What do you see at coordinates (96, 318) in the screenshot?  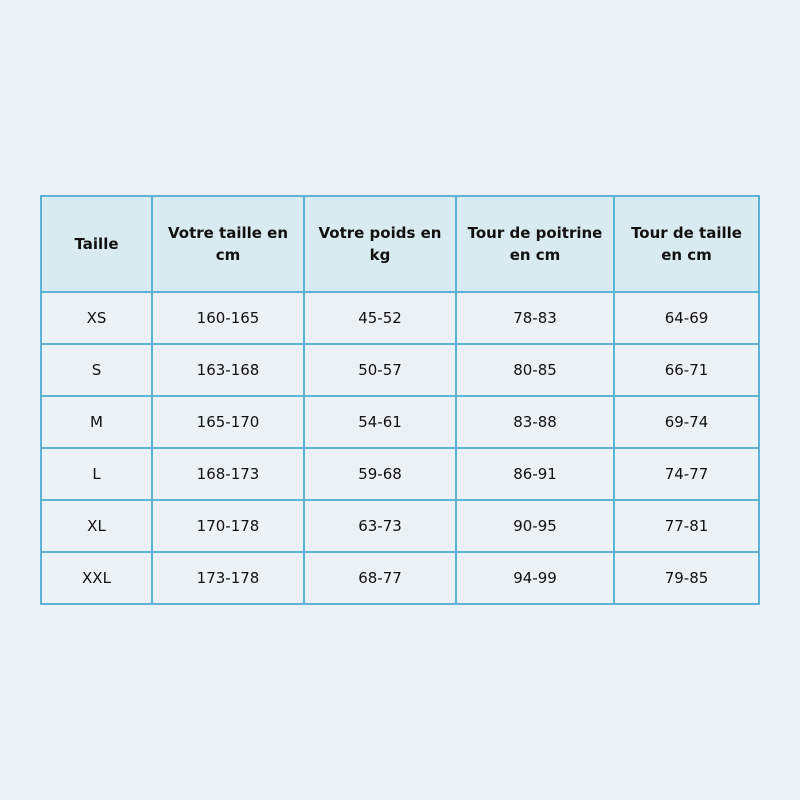 I see `table-cell: XS` at bounding box center [96, 318].